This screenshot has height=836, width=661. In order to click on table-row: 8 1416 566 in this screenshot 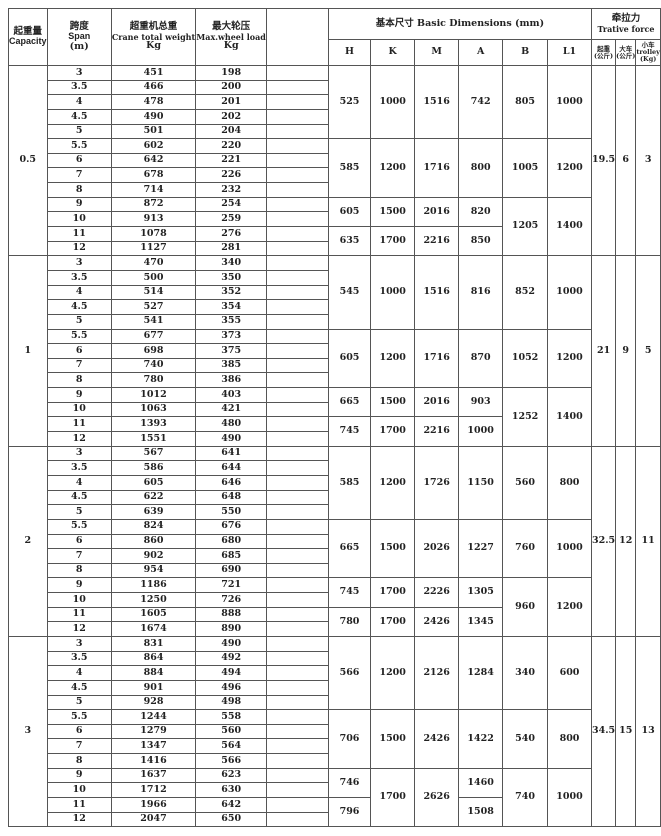, I will do `click(335, 761)`.